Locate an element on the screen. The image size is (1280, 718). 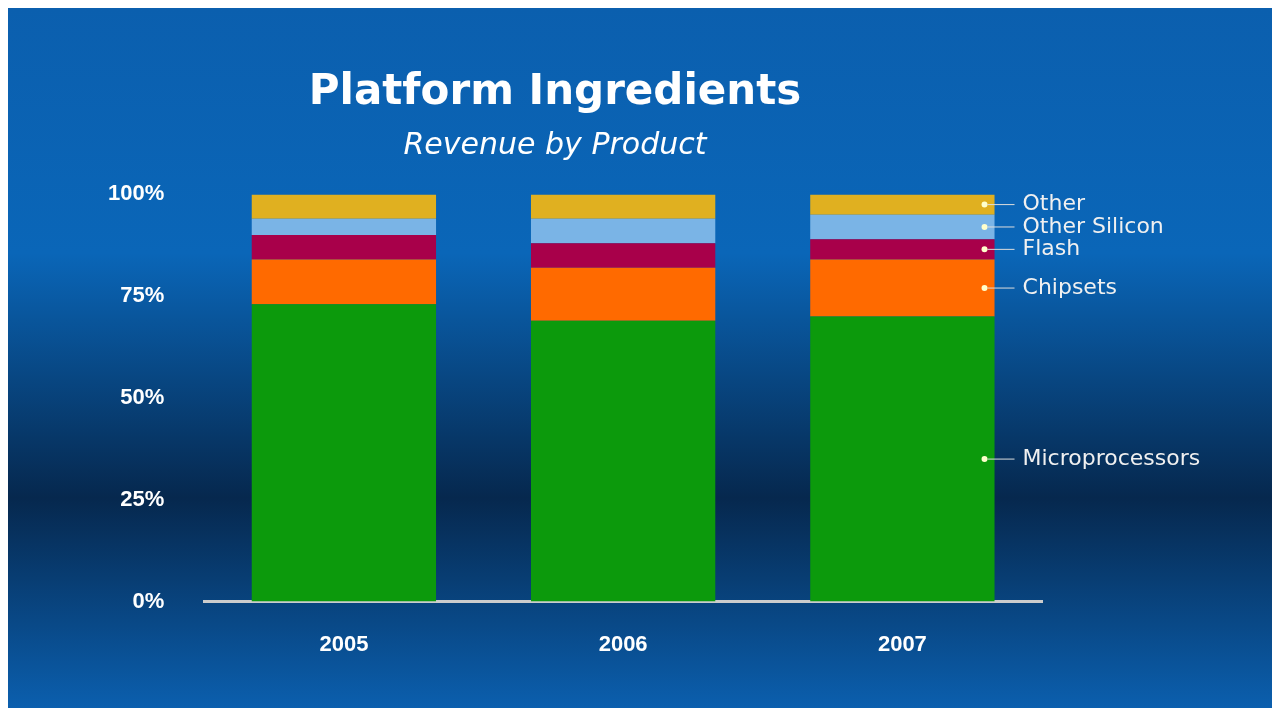
y-tick-label: 0% is located at coordinates (148, 600).